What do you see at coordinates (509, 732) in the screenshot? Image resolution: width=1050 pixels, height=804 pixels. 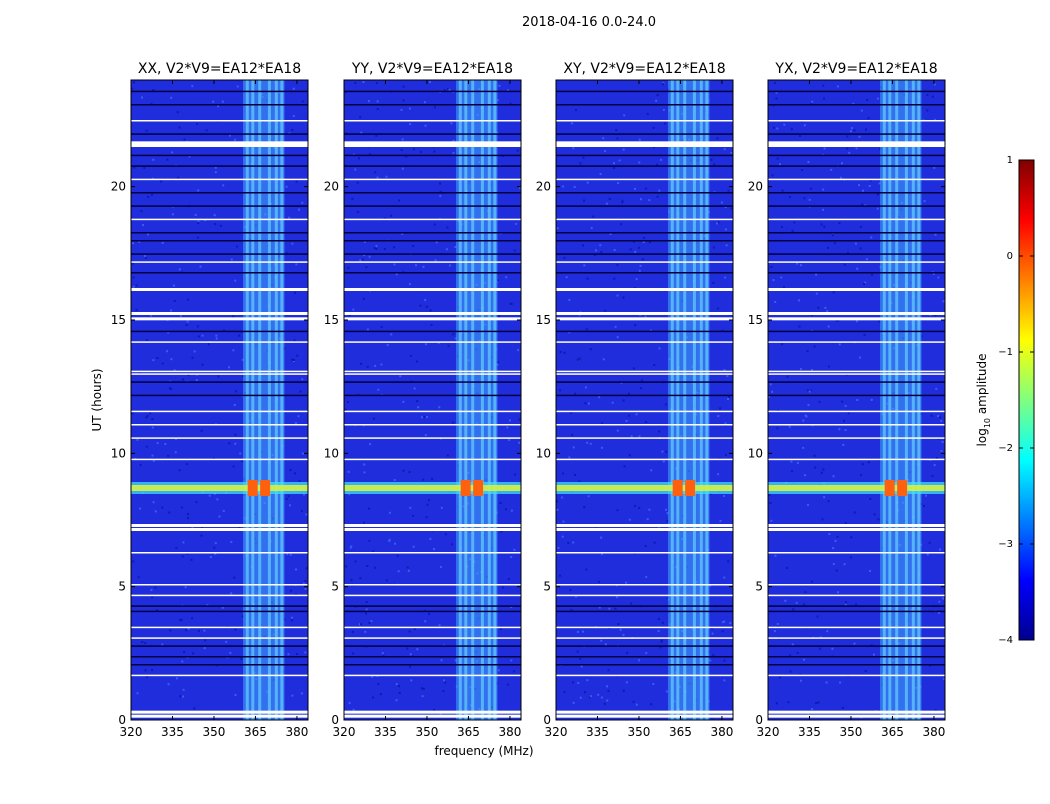 I see `x-tick-label: 380` at bounding box center [509, 732].